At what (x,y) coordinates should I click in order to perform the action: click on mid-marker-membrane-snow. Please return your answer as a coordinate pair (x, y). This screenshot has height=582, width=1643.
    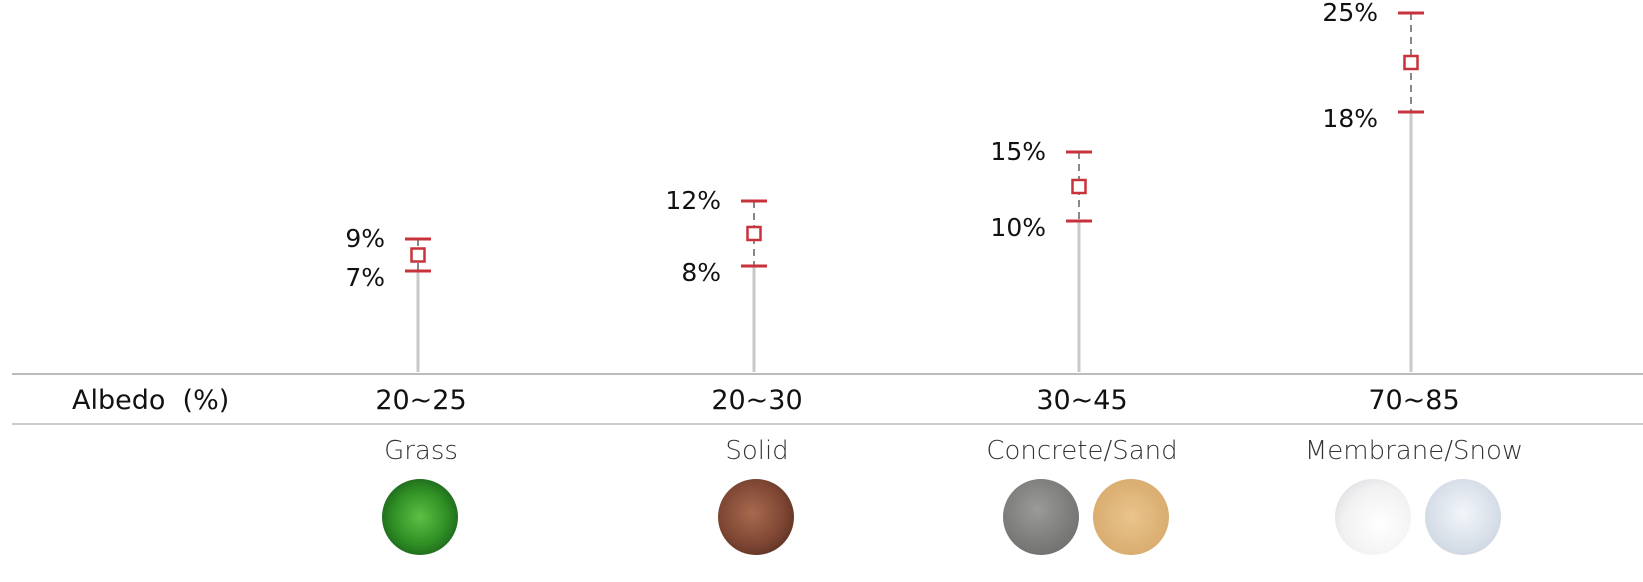
    Looking at the image, I should click on (1411, 62).